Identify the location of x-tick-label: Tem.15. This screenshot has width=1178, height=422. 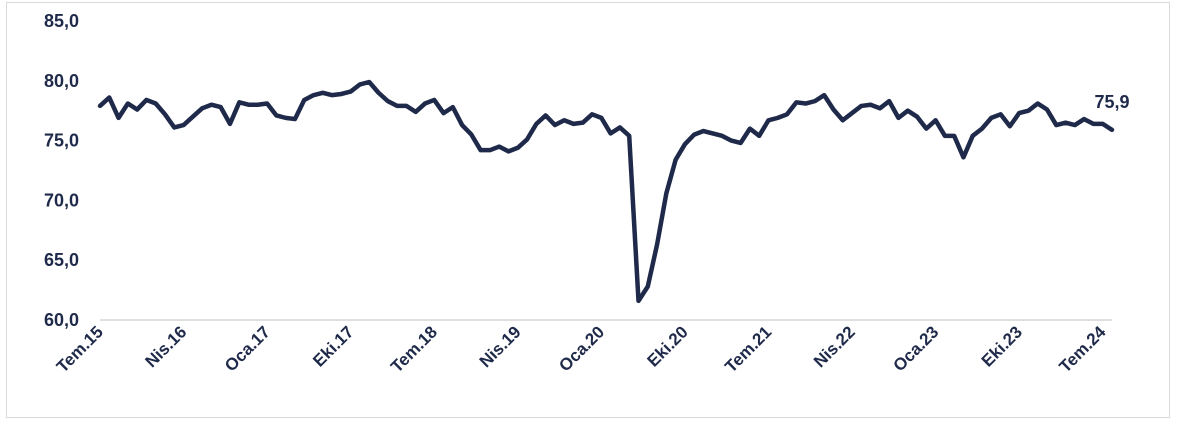
(80, 349).